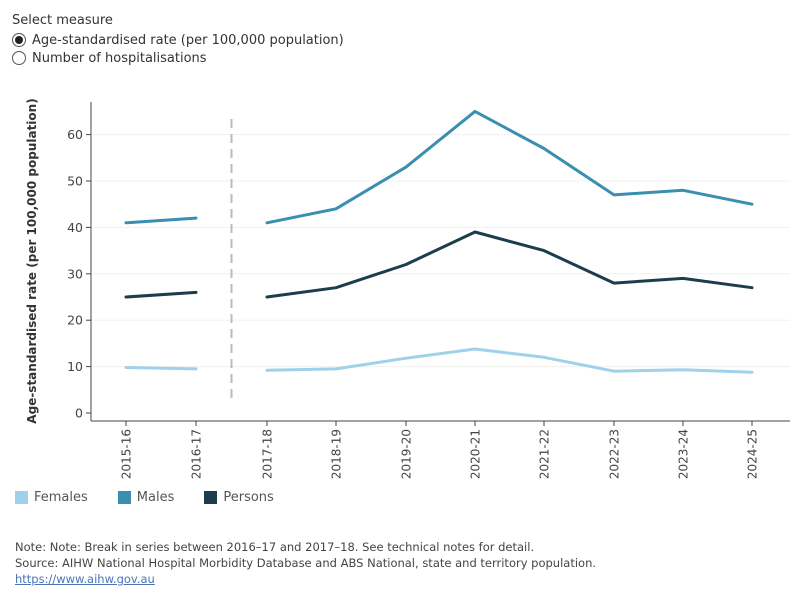 Image resolution: width=800 pixels, height=600 pixels. I want to click on y-tick-label: 0, so click(79, 413).